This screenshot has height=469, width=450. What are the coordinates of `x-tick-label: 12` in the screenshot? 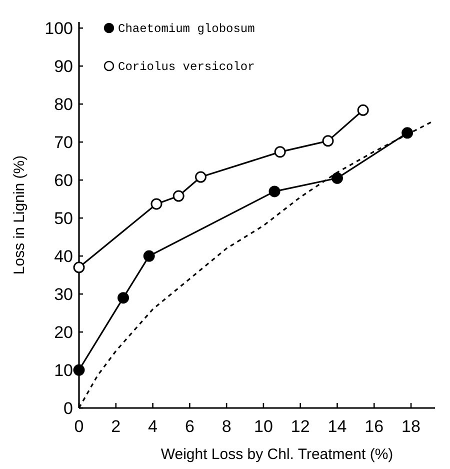 It's located at (300, 426).